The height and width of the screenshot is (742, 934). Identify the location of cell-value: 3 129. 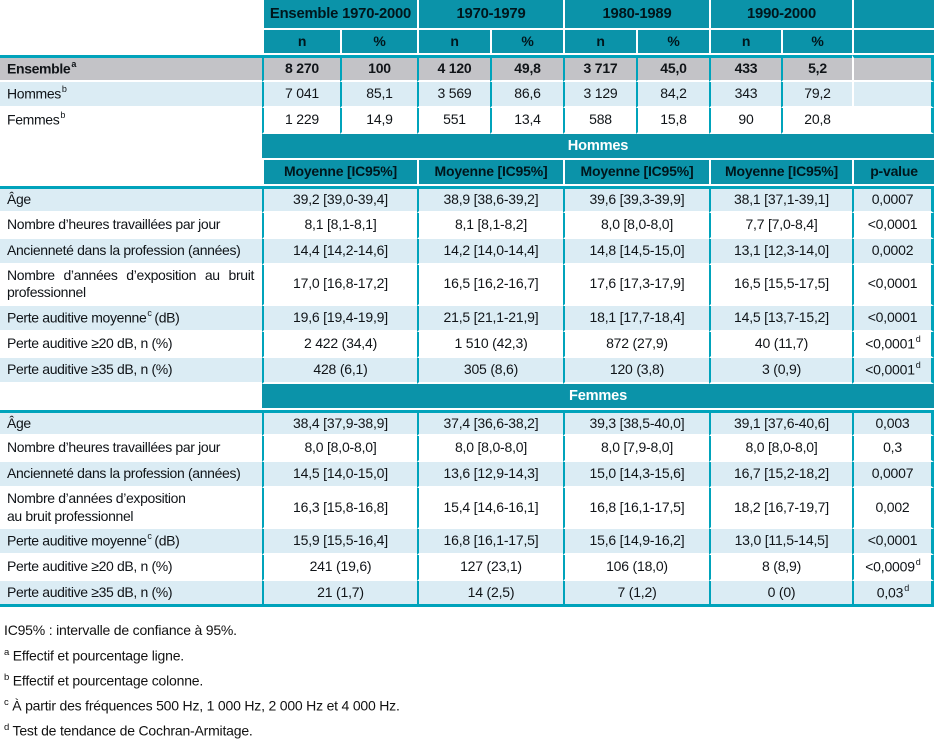
(599, 95).